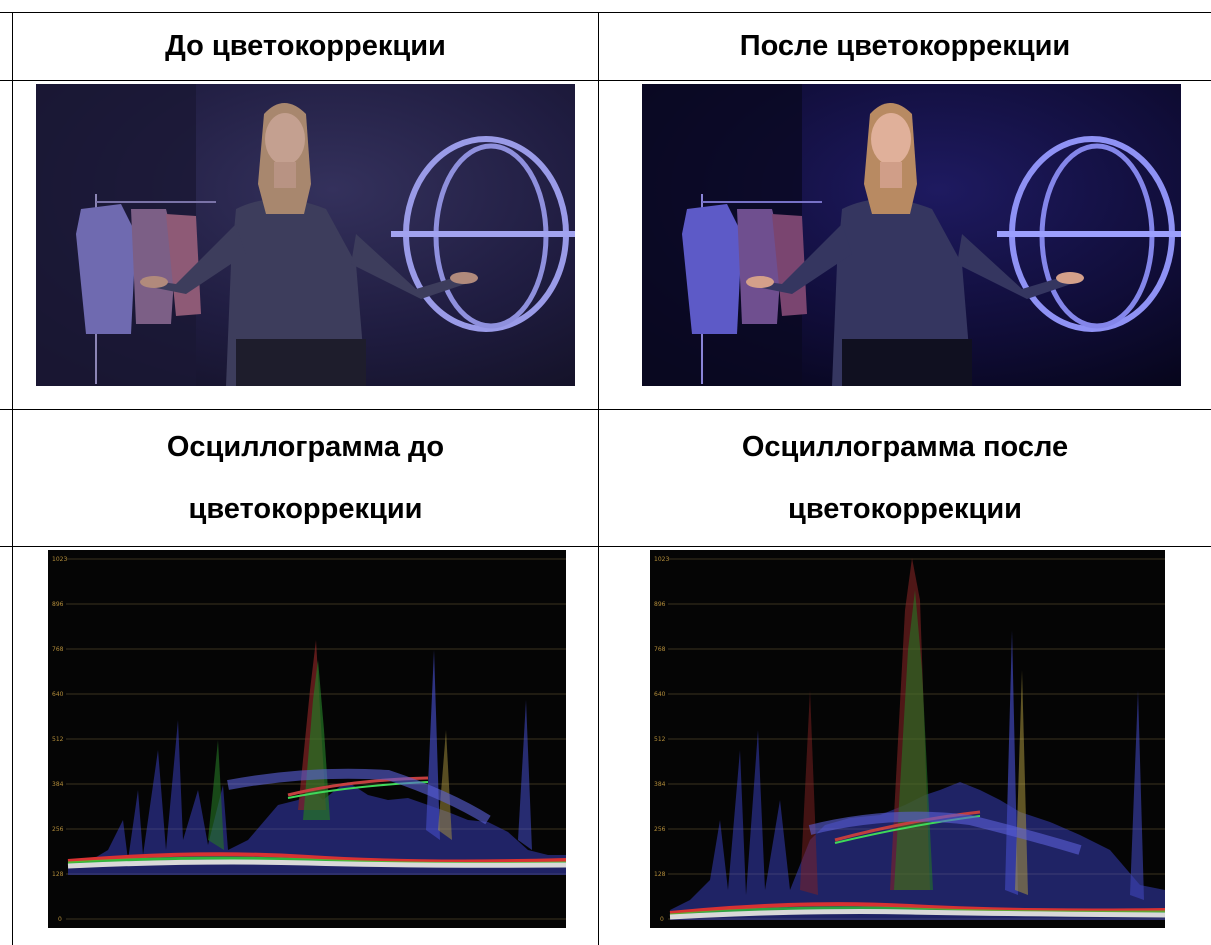 This screenshot has height=945, width=1211. What do you see at coordinates (305, 447) in the screenshot?
I see `header-scope-before-line1: Осциллограмма до` at bounding box center [305, 447].